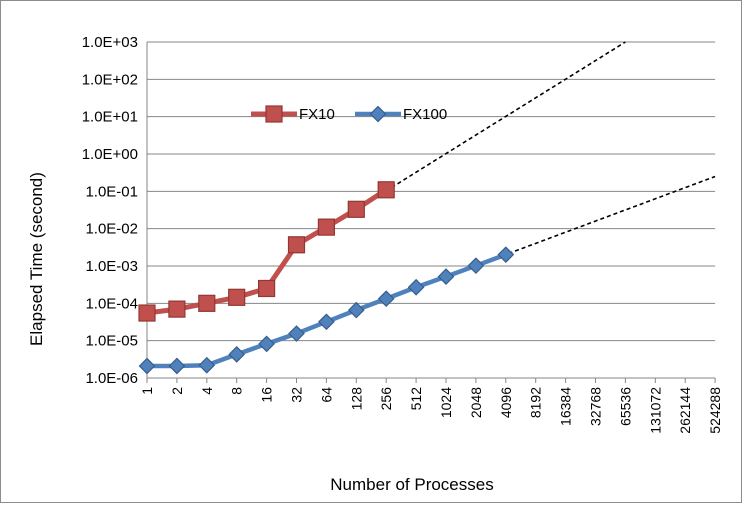 This screenshot has width=742, height=507. What do you see at coordinates (326, 395) in the screenshot?
I see `x-tick-label: 64` at bounding box center [326, 395].